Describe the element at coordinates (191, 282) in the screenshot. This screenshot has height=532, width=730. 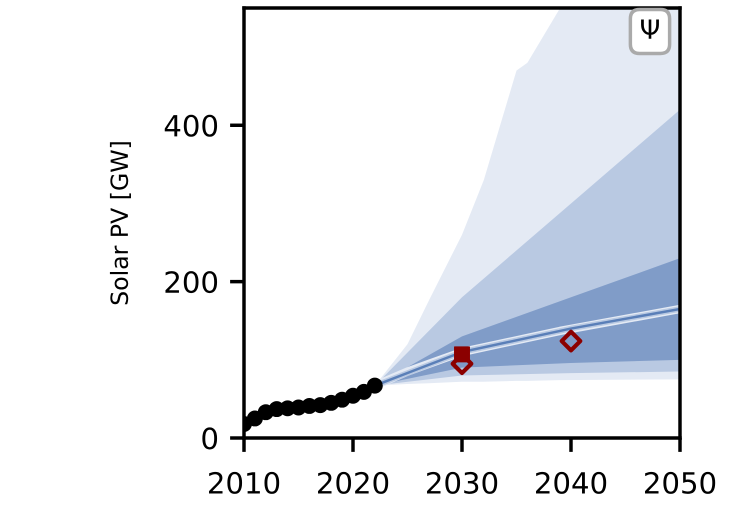
I see `y-tick-label: 200` at that location.